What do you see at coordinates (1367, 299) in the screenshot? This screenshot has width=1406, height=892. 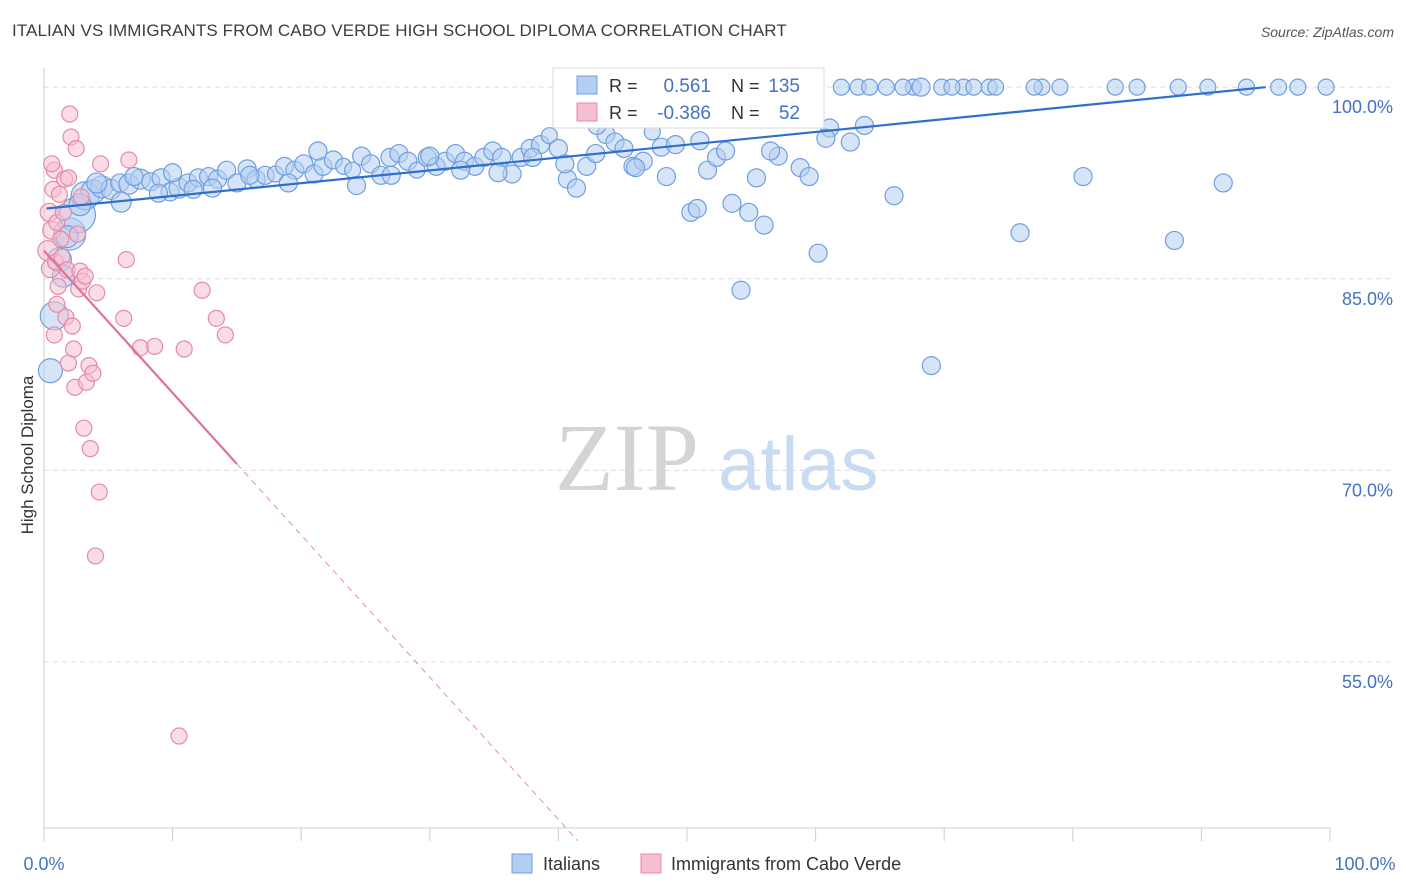 I see `y-tick-label-1: 85.0%` at bounding box center [1367, 299].